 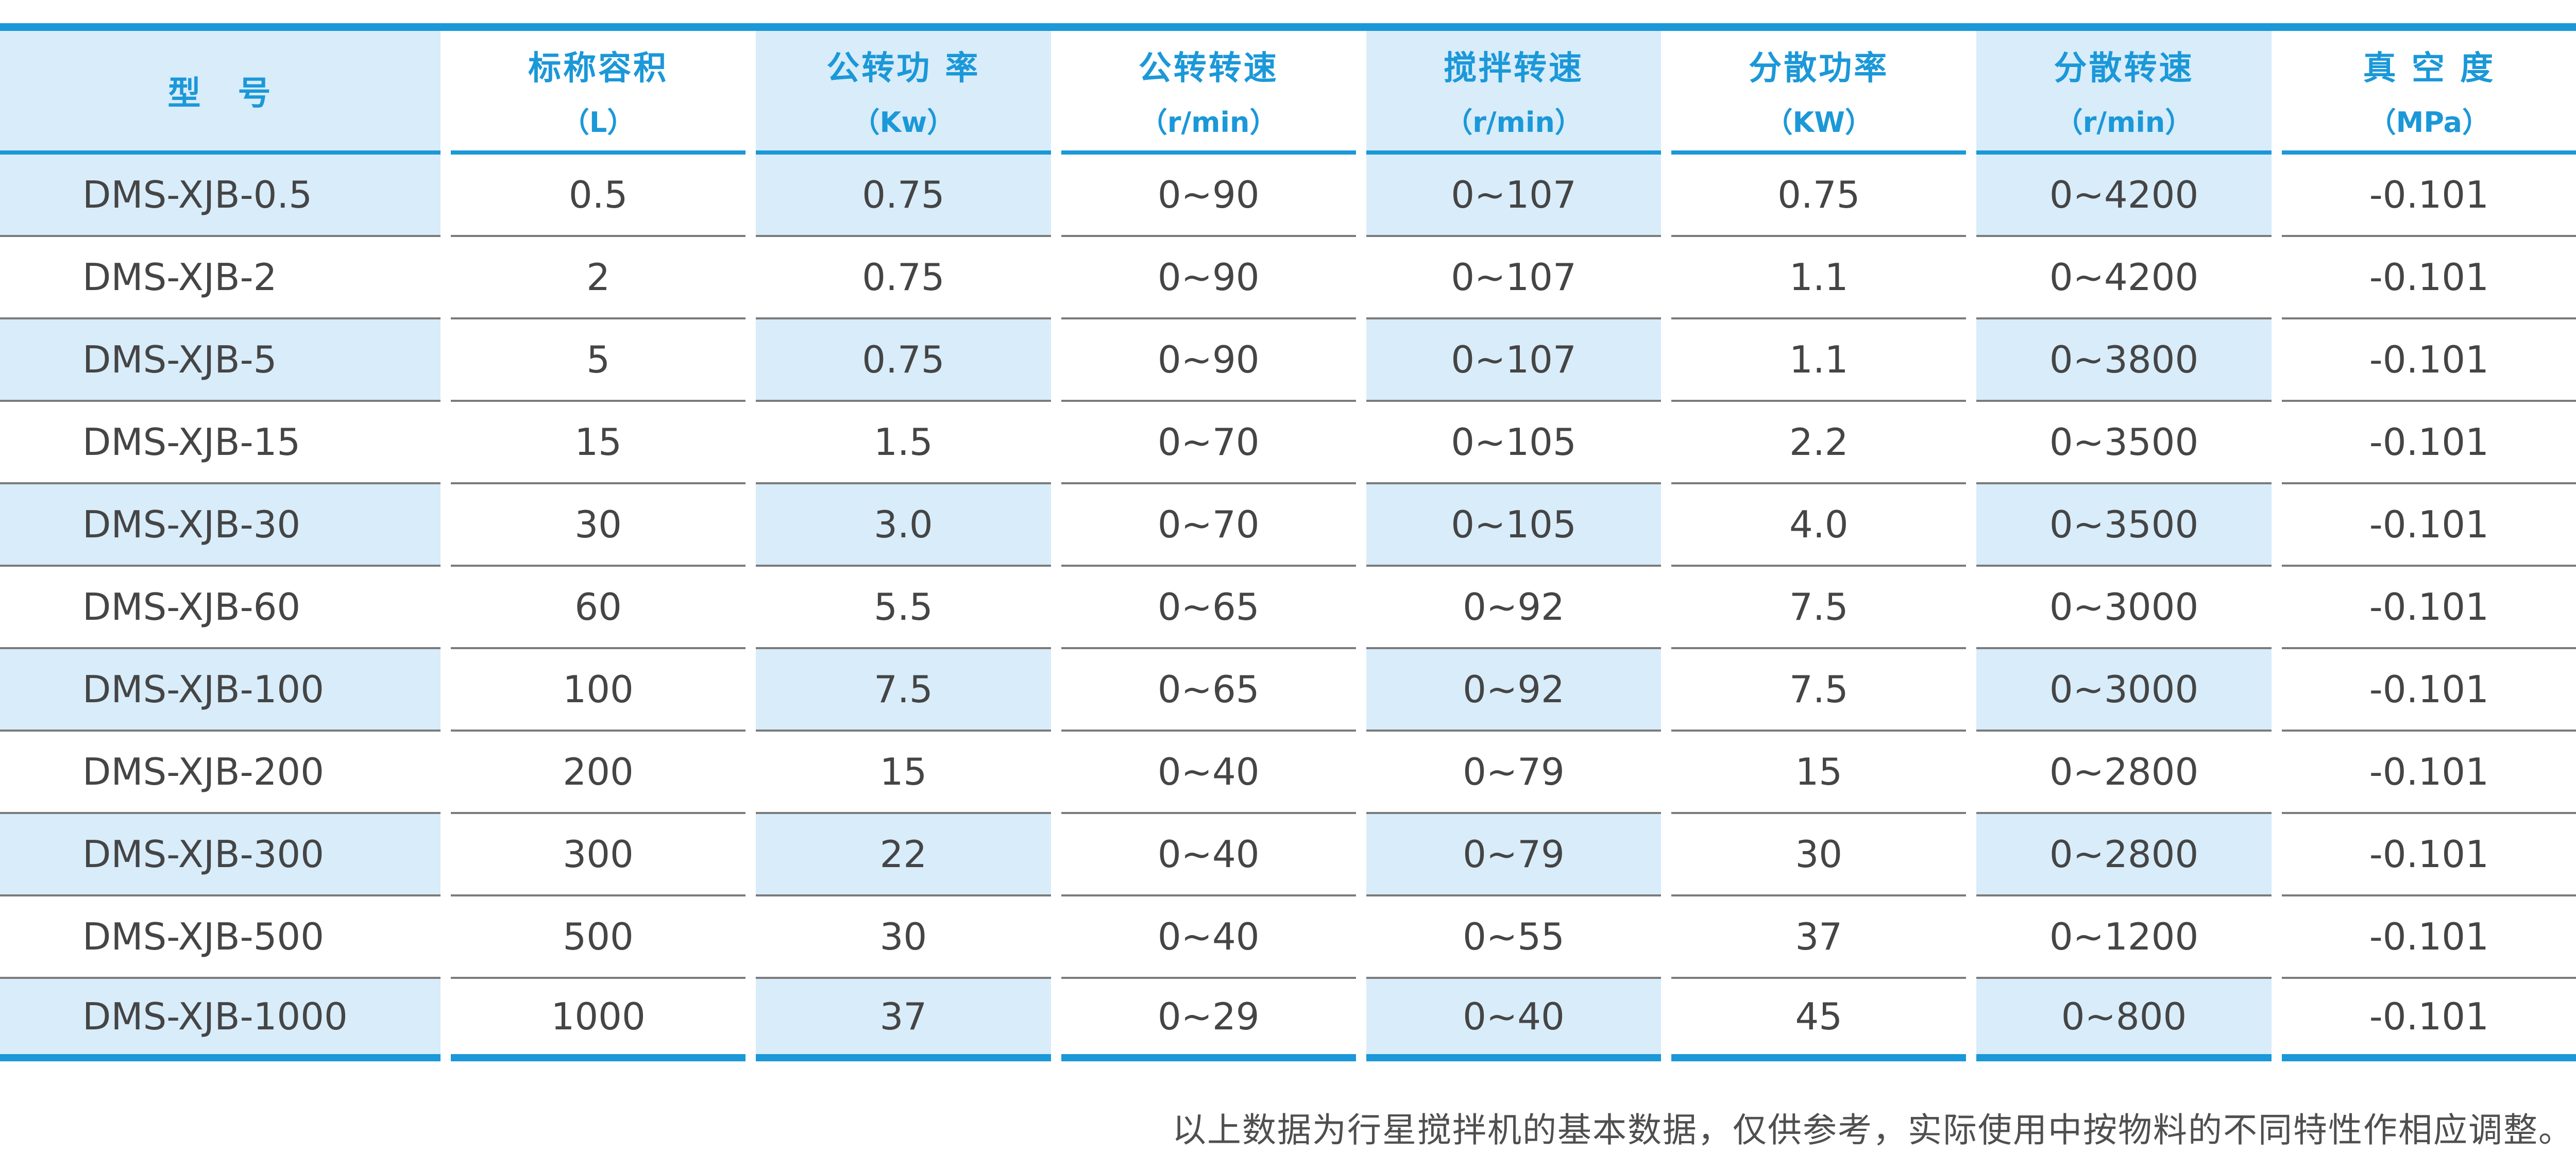 What do you see at coordinates (1819, 1020) in the screenshot?
I see `value-cell: 45` at bounding box center [1819, 1020].